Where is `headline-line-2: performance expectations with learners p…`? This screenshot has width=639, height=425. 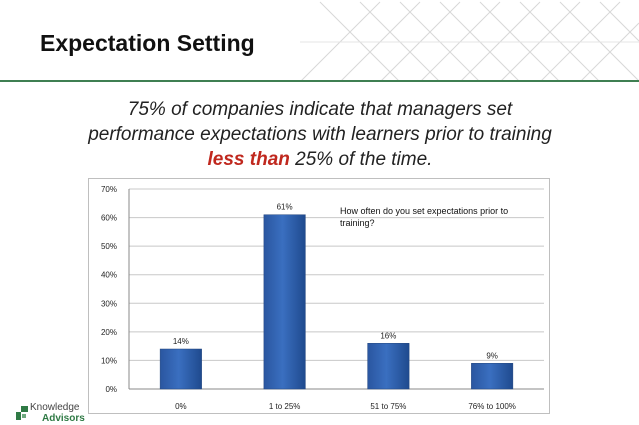 headline-line-2: performance expectations with learners p… is located at coordinates (320, 134).